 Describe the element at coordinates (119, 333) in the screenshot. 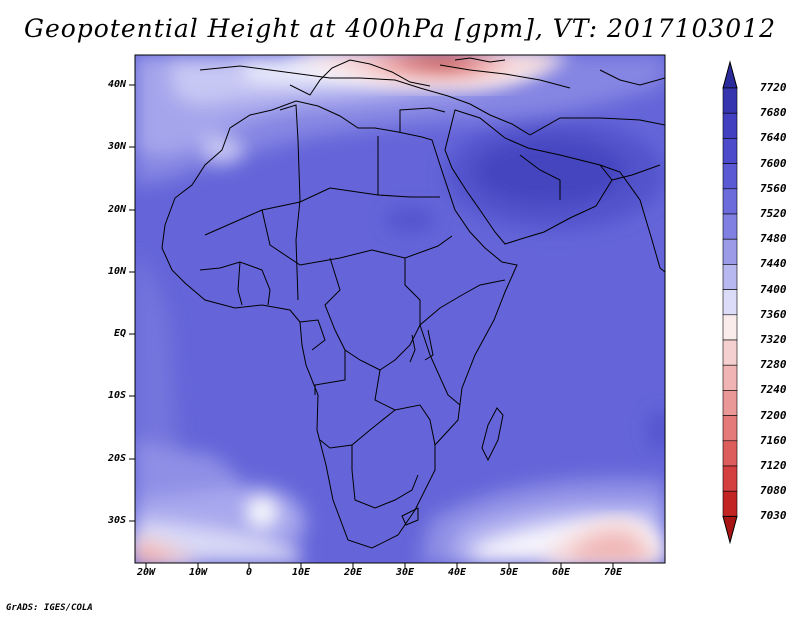

I see `lat-label: EQ` at that location.